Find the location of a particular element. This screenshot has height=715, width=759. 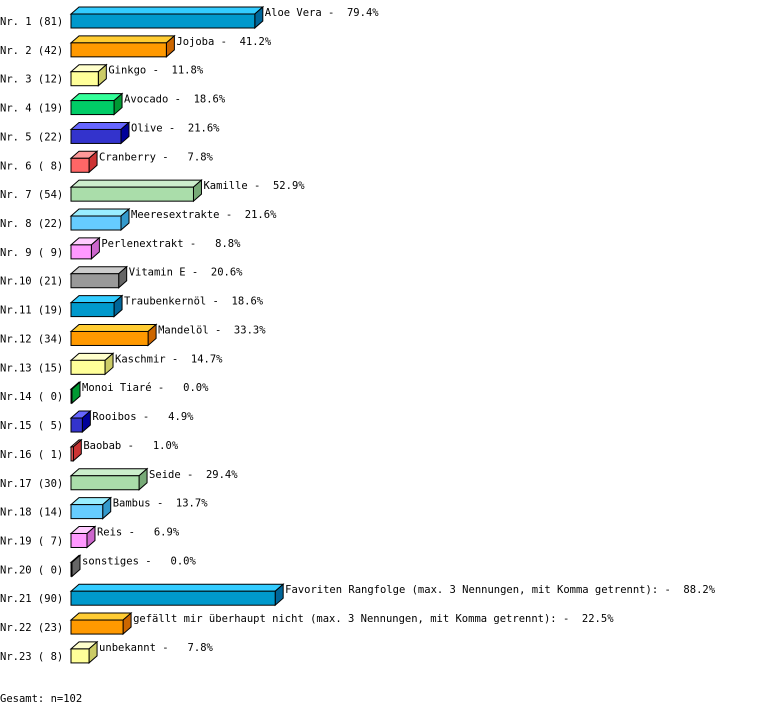

bar-value-label: Cranberry - 7.8% is located at coordinates (156, 157).